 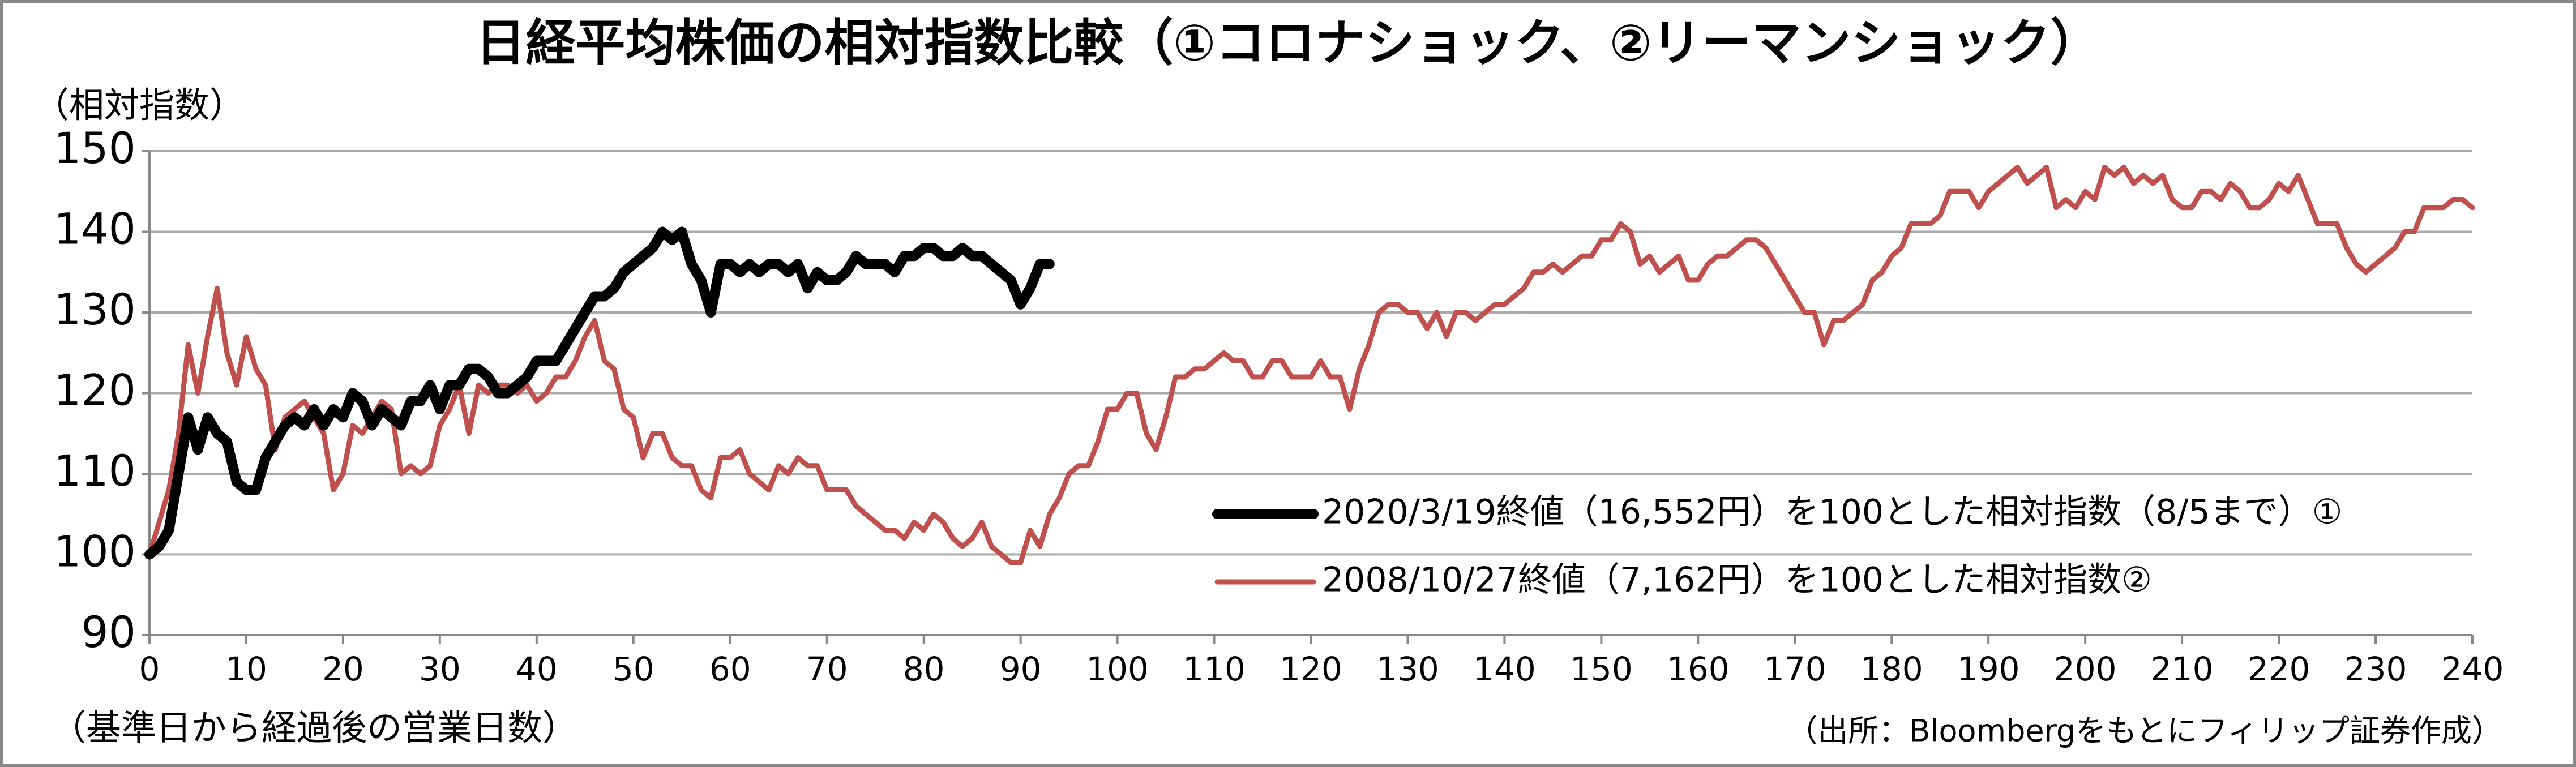 I want to click on y-tick-label: 150, so click(x=95, y=148).